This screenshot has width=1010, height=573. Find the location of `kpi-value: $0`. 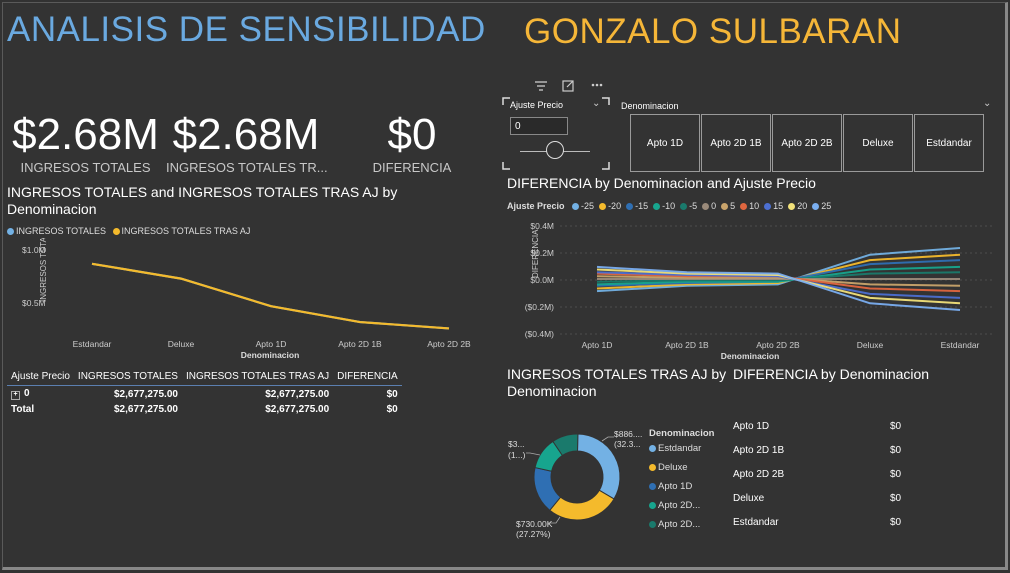

kpi-value: $0 is located at coordinates (412, 134).